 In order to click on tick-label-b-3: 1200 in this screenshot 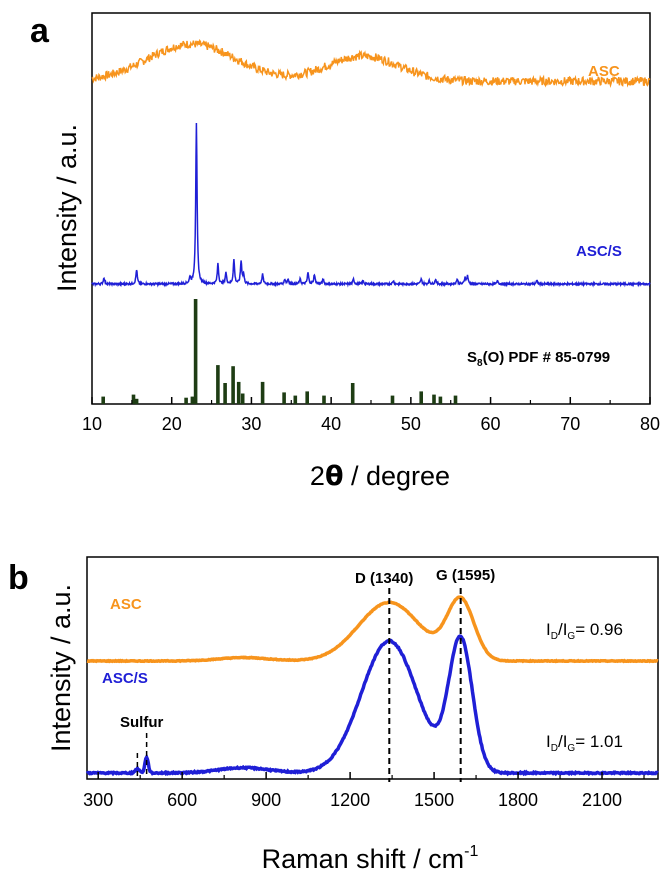, I will do `click(350, 800)`.